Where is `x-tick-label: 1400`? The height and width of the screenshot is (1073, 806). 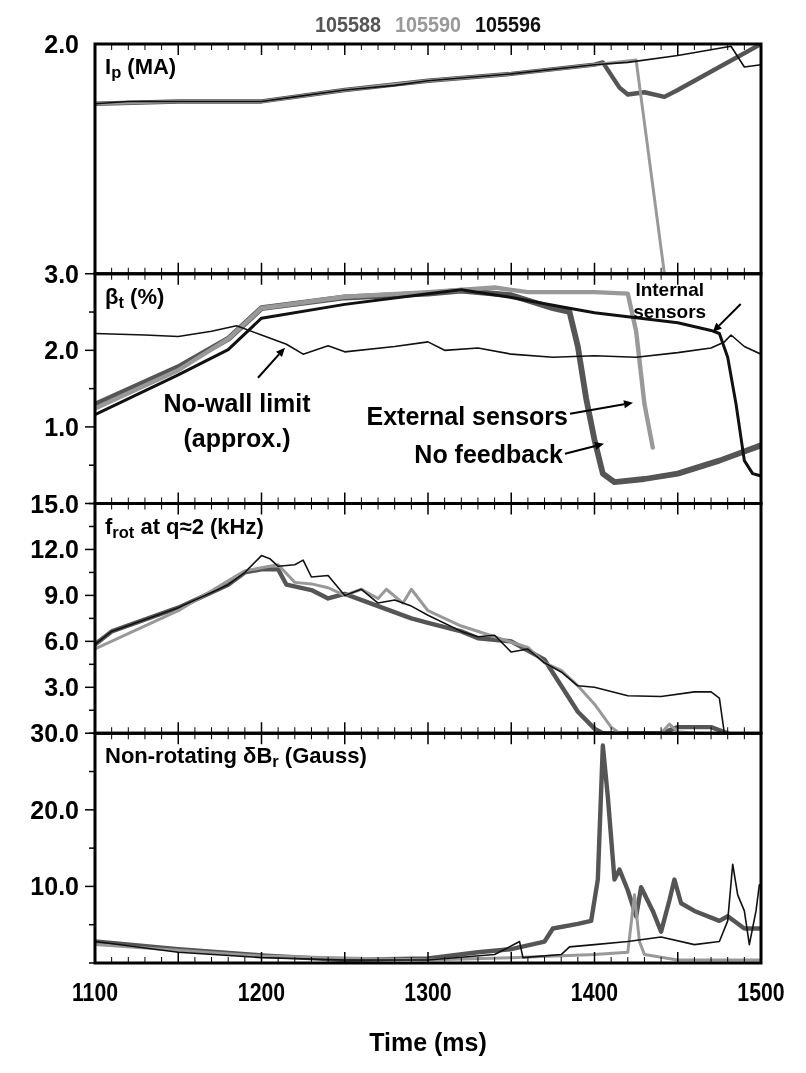 x-tick-label: 1400 is located at coordinates (594, 992).